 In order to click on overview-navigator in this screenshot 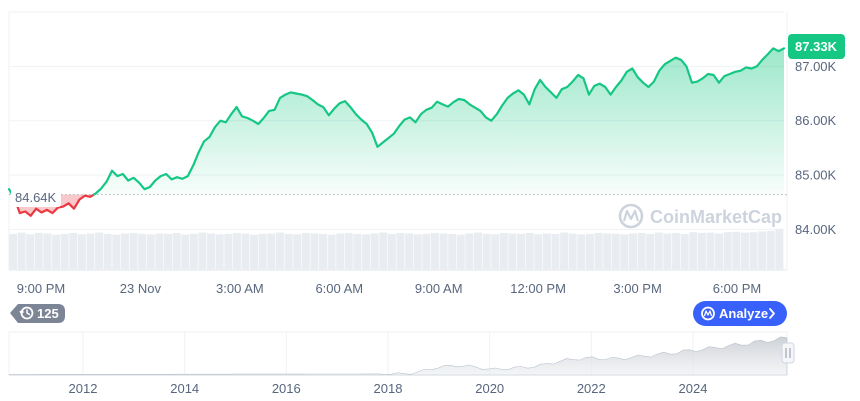, I will do `click(398, 353)`.